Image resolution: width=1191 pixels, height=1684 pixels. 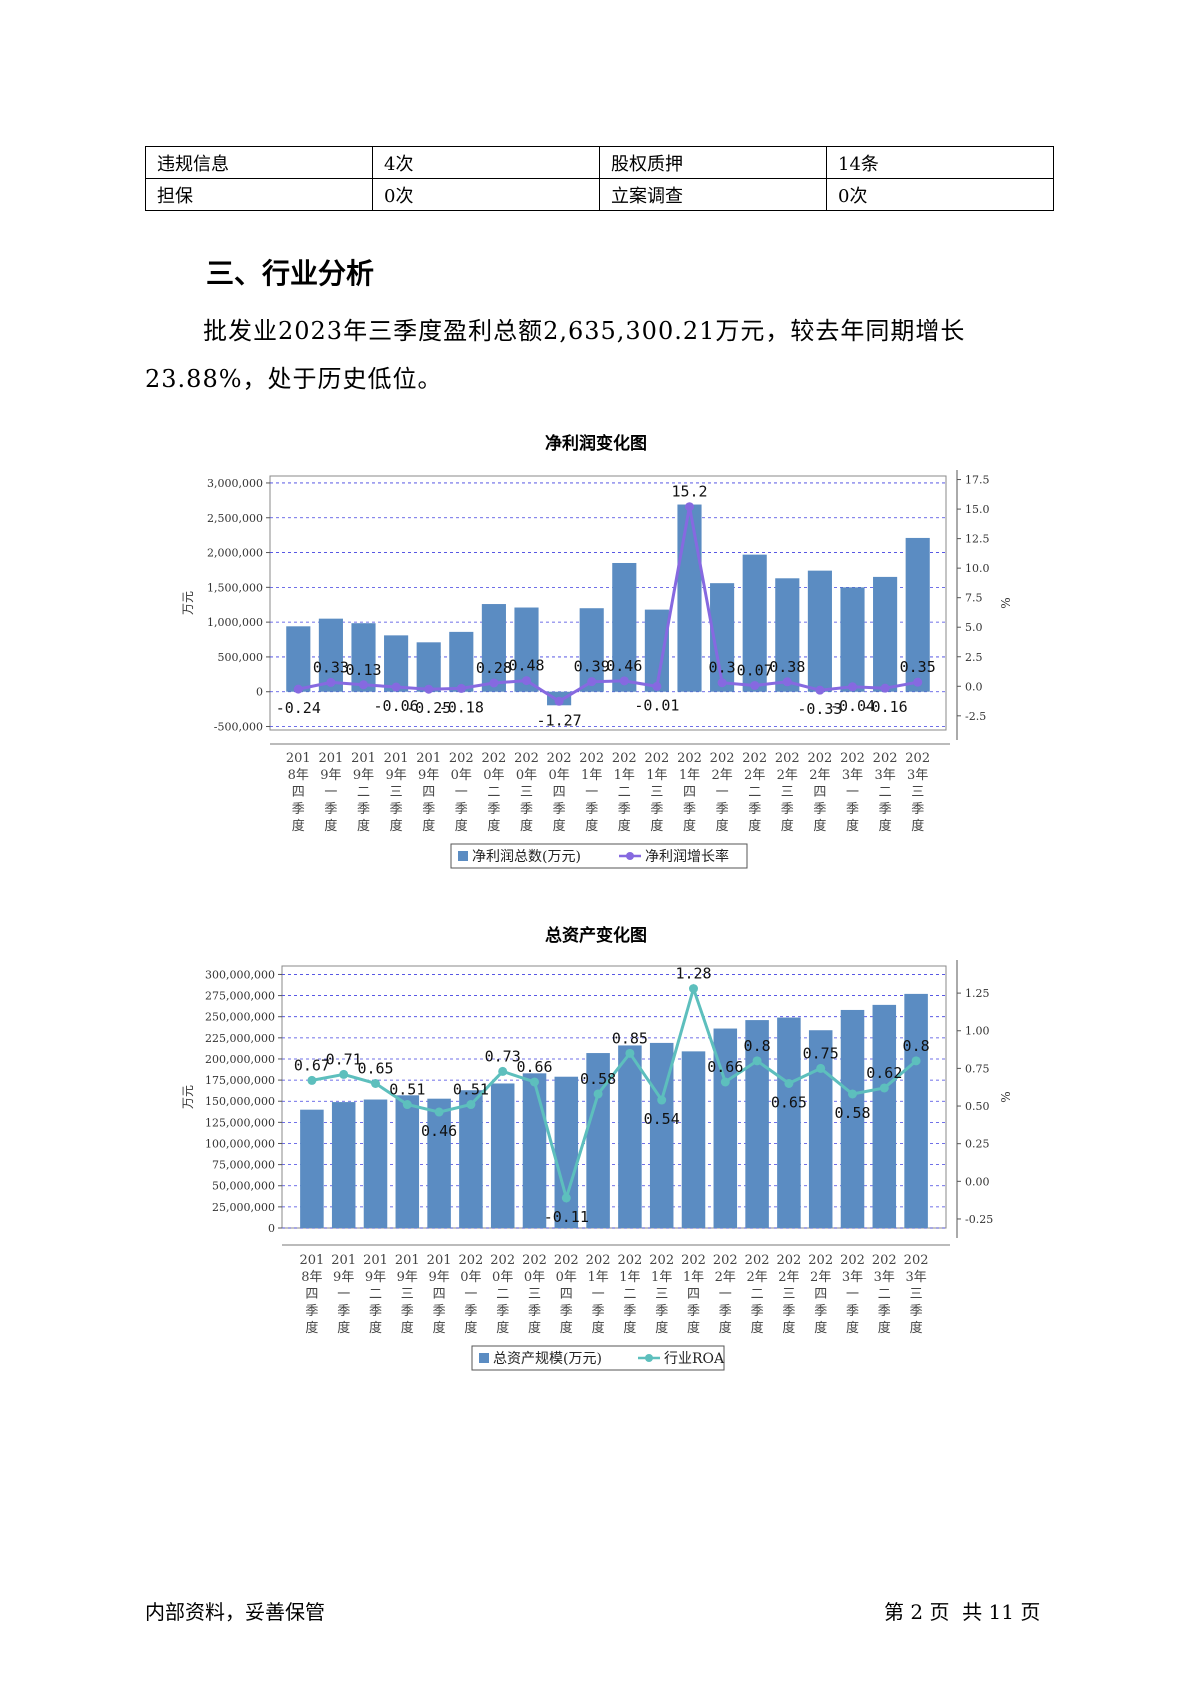 I want to click on data-label: 0.46, so click(x=624, y=666).